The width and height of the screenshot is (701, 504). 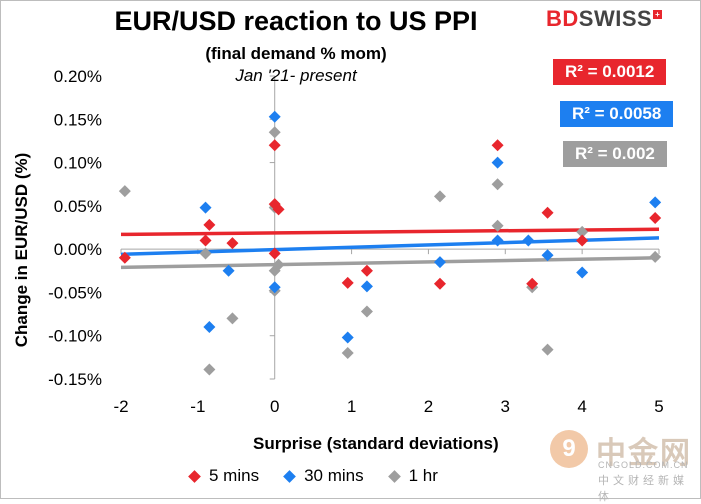 I want to click on x-tick-label: 2, so click(x=428, y=406).